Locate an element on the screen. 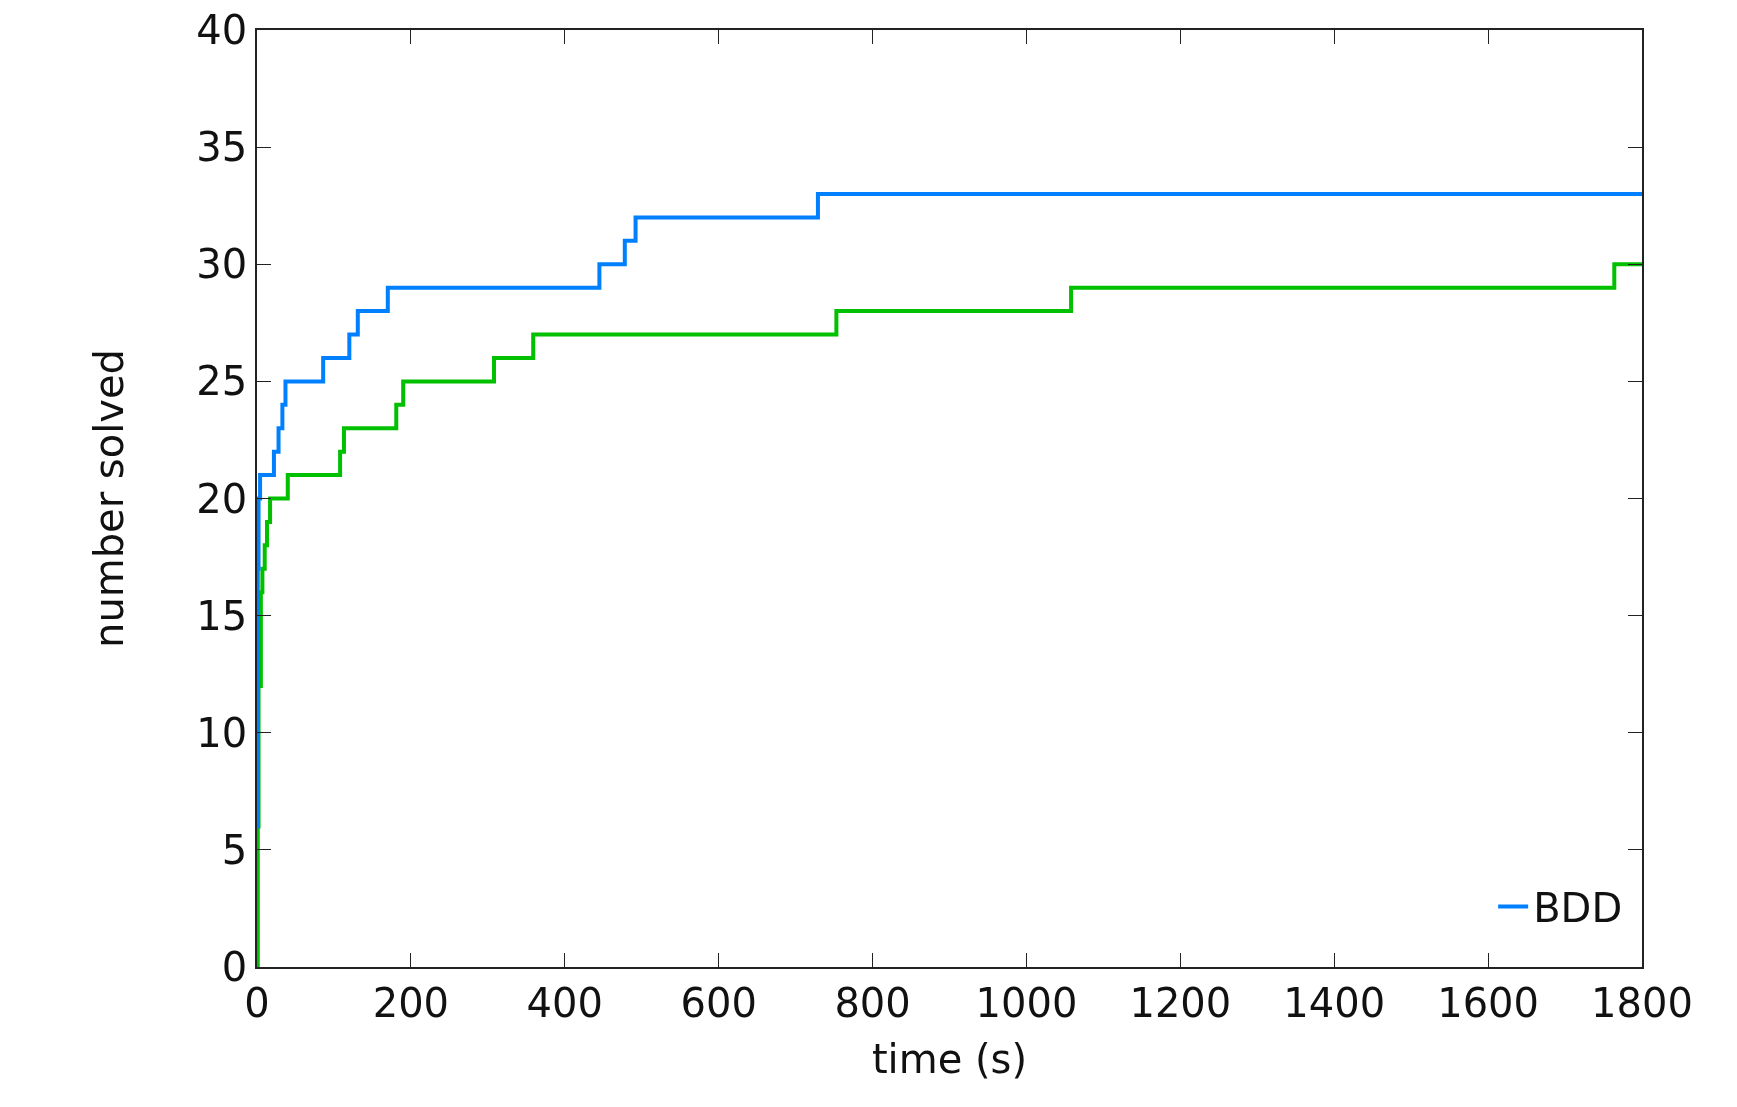 Image resolution: width=1737 pixels, height=1107 pixels. x-tick-label: 400 is located at coordinates (564, 1002).